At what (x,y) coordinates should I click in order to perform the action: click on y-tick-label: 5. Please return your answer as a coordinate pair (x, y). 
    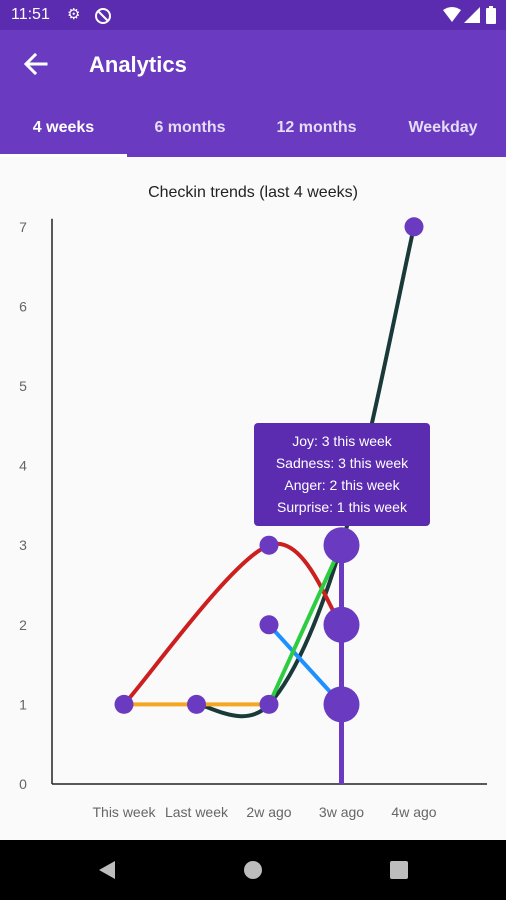
    Looking at the image, I should click on (23, 386).